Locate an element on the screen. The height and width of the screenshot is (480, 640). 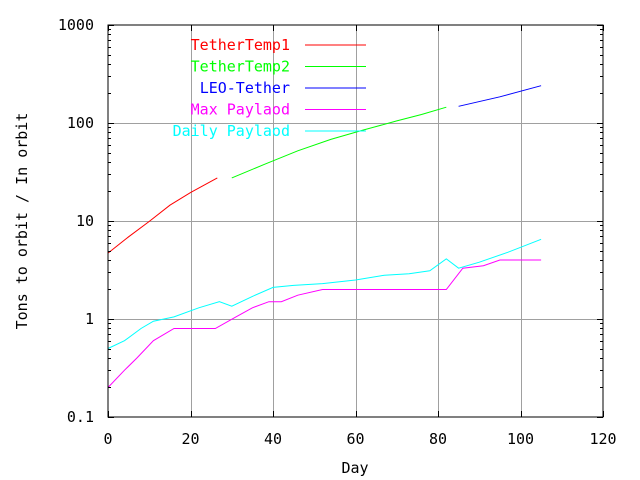
x-tick-label: 100 is located at coordinates (520, 439).